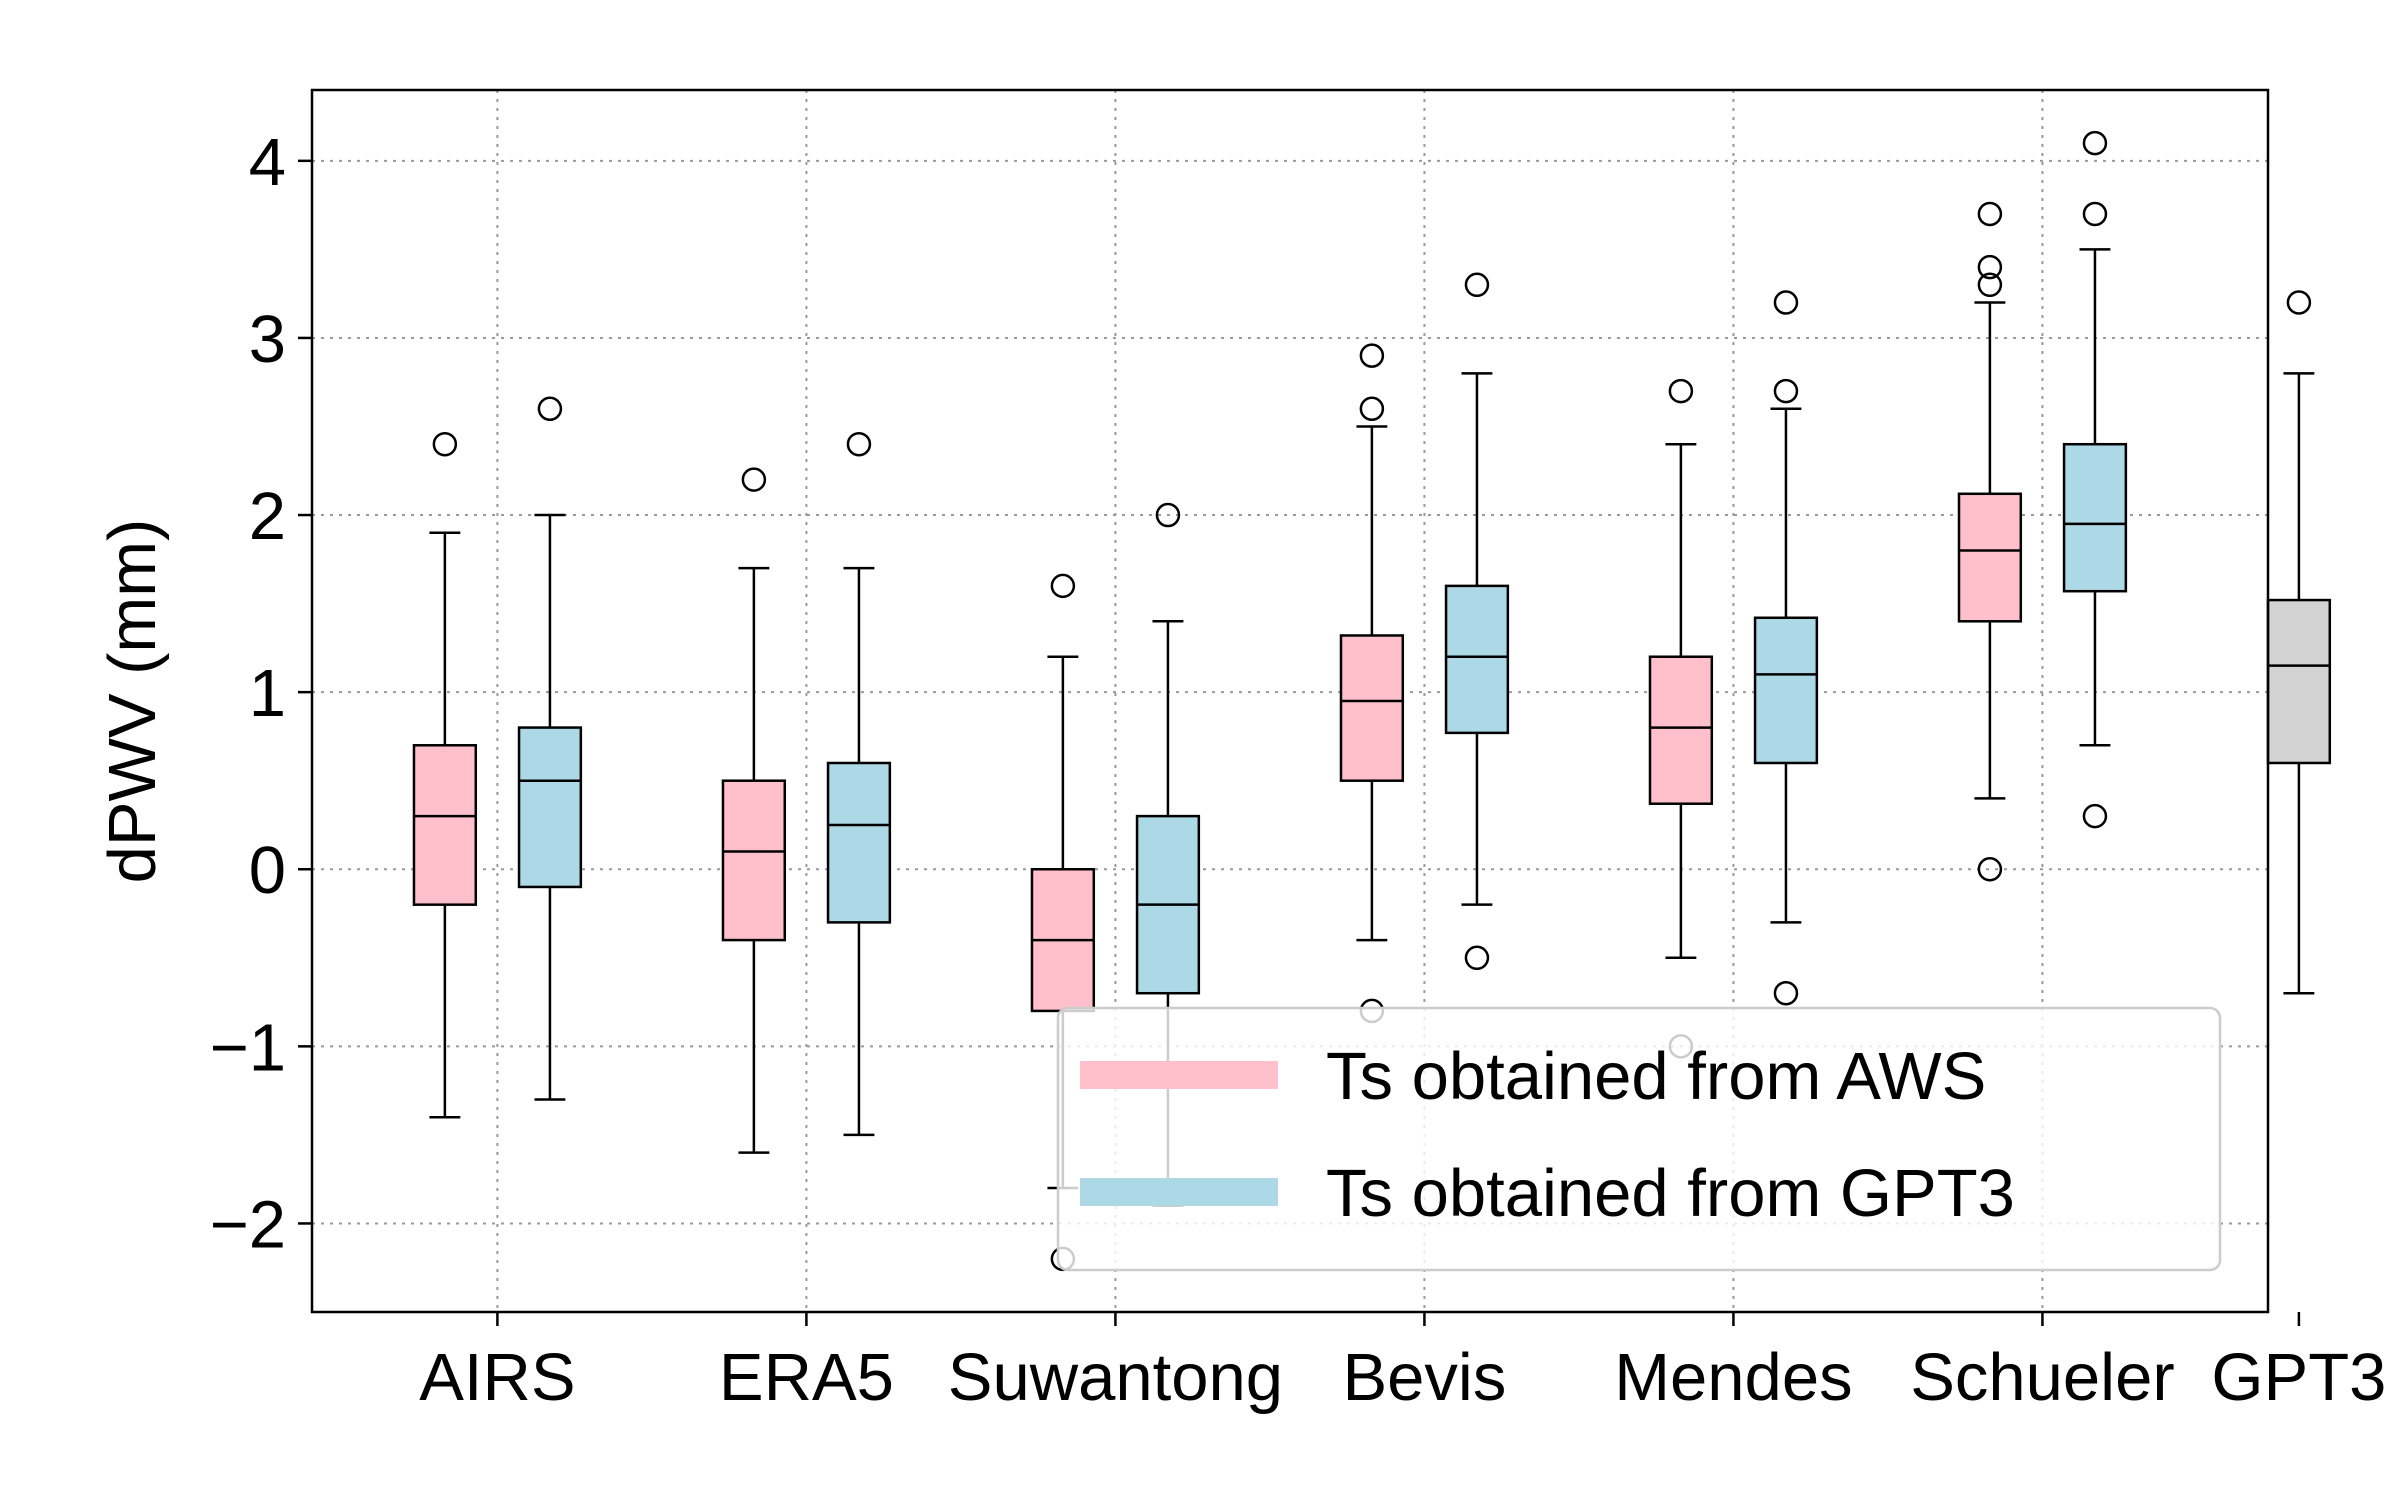  I want to click on x-tick-label: ERA5, so click(806, 1377).